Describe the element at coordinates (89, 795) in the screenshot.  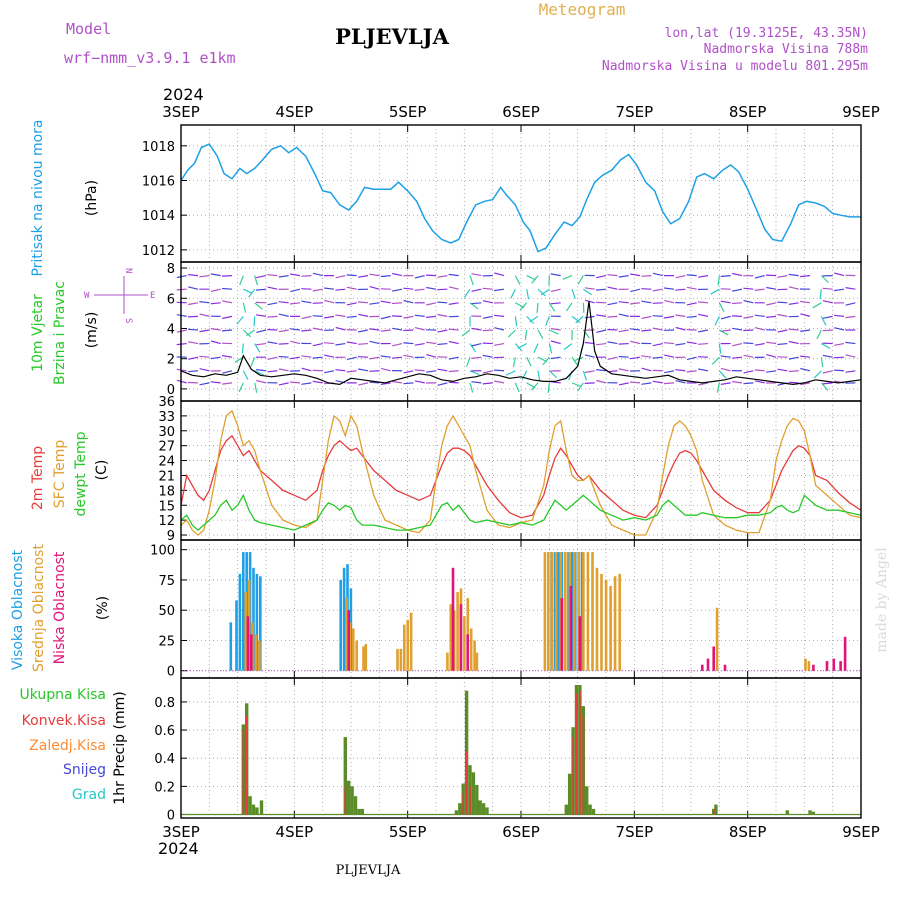
I see `legend-grad: Grad` at that location.